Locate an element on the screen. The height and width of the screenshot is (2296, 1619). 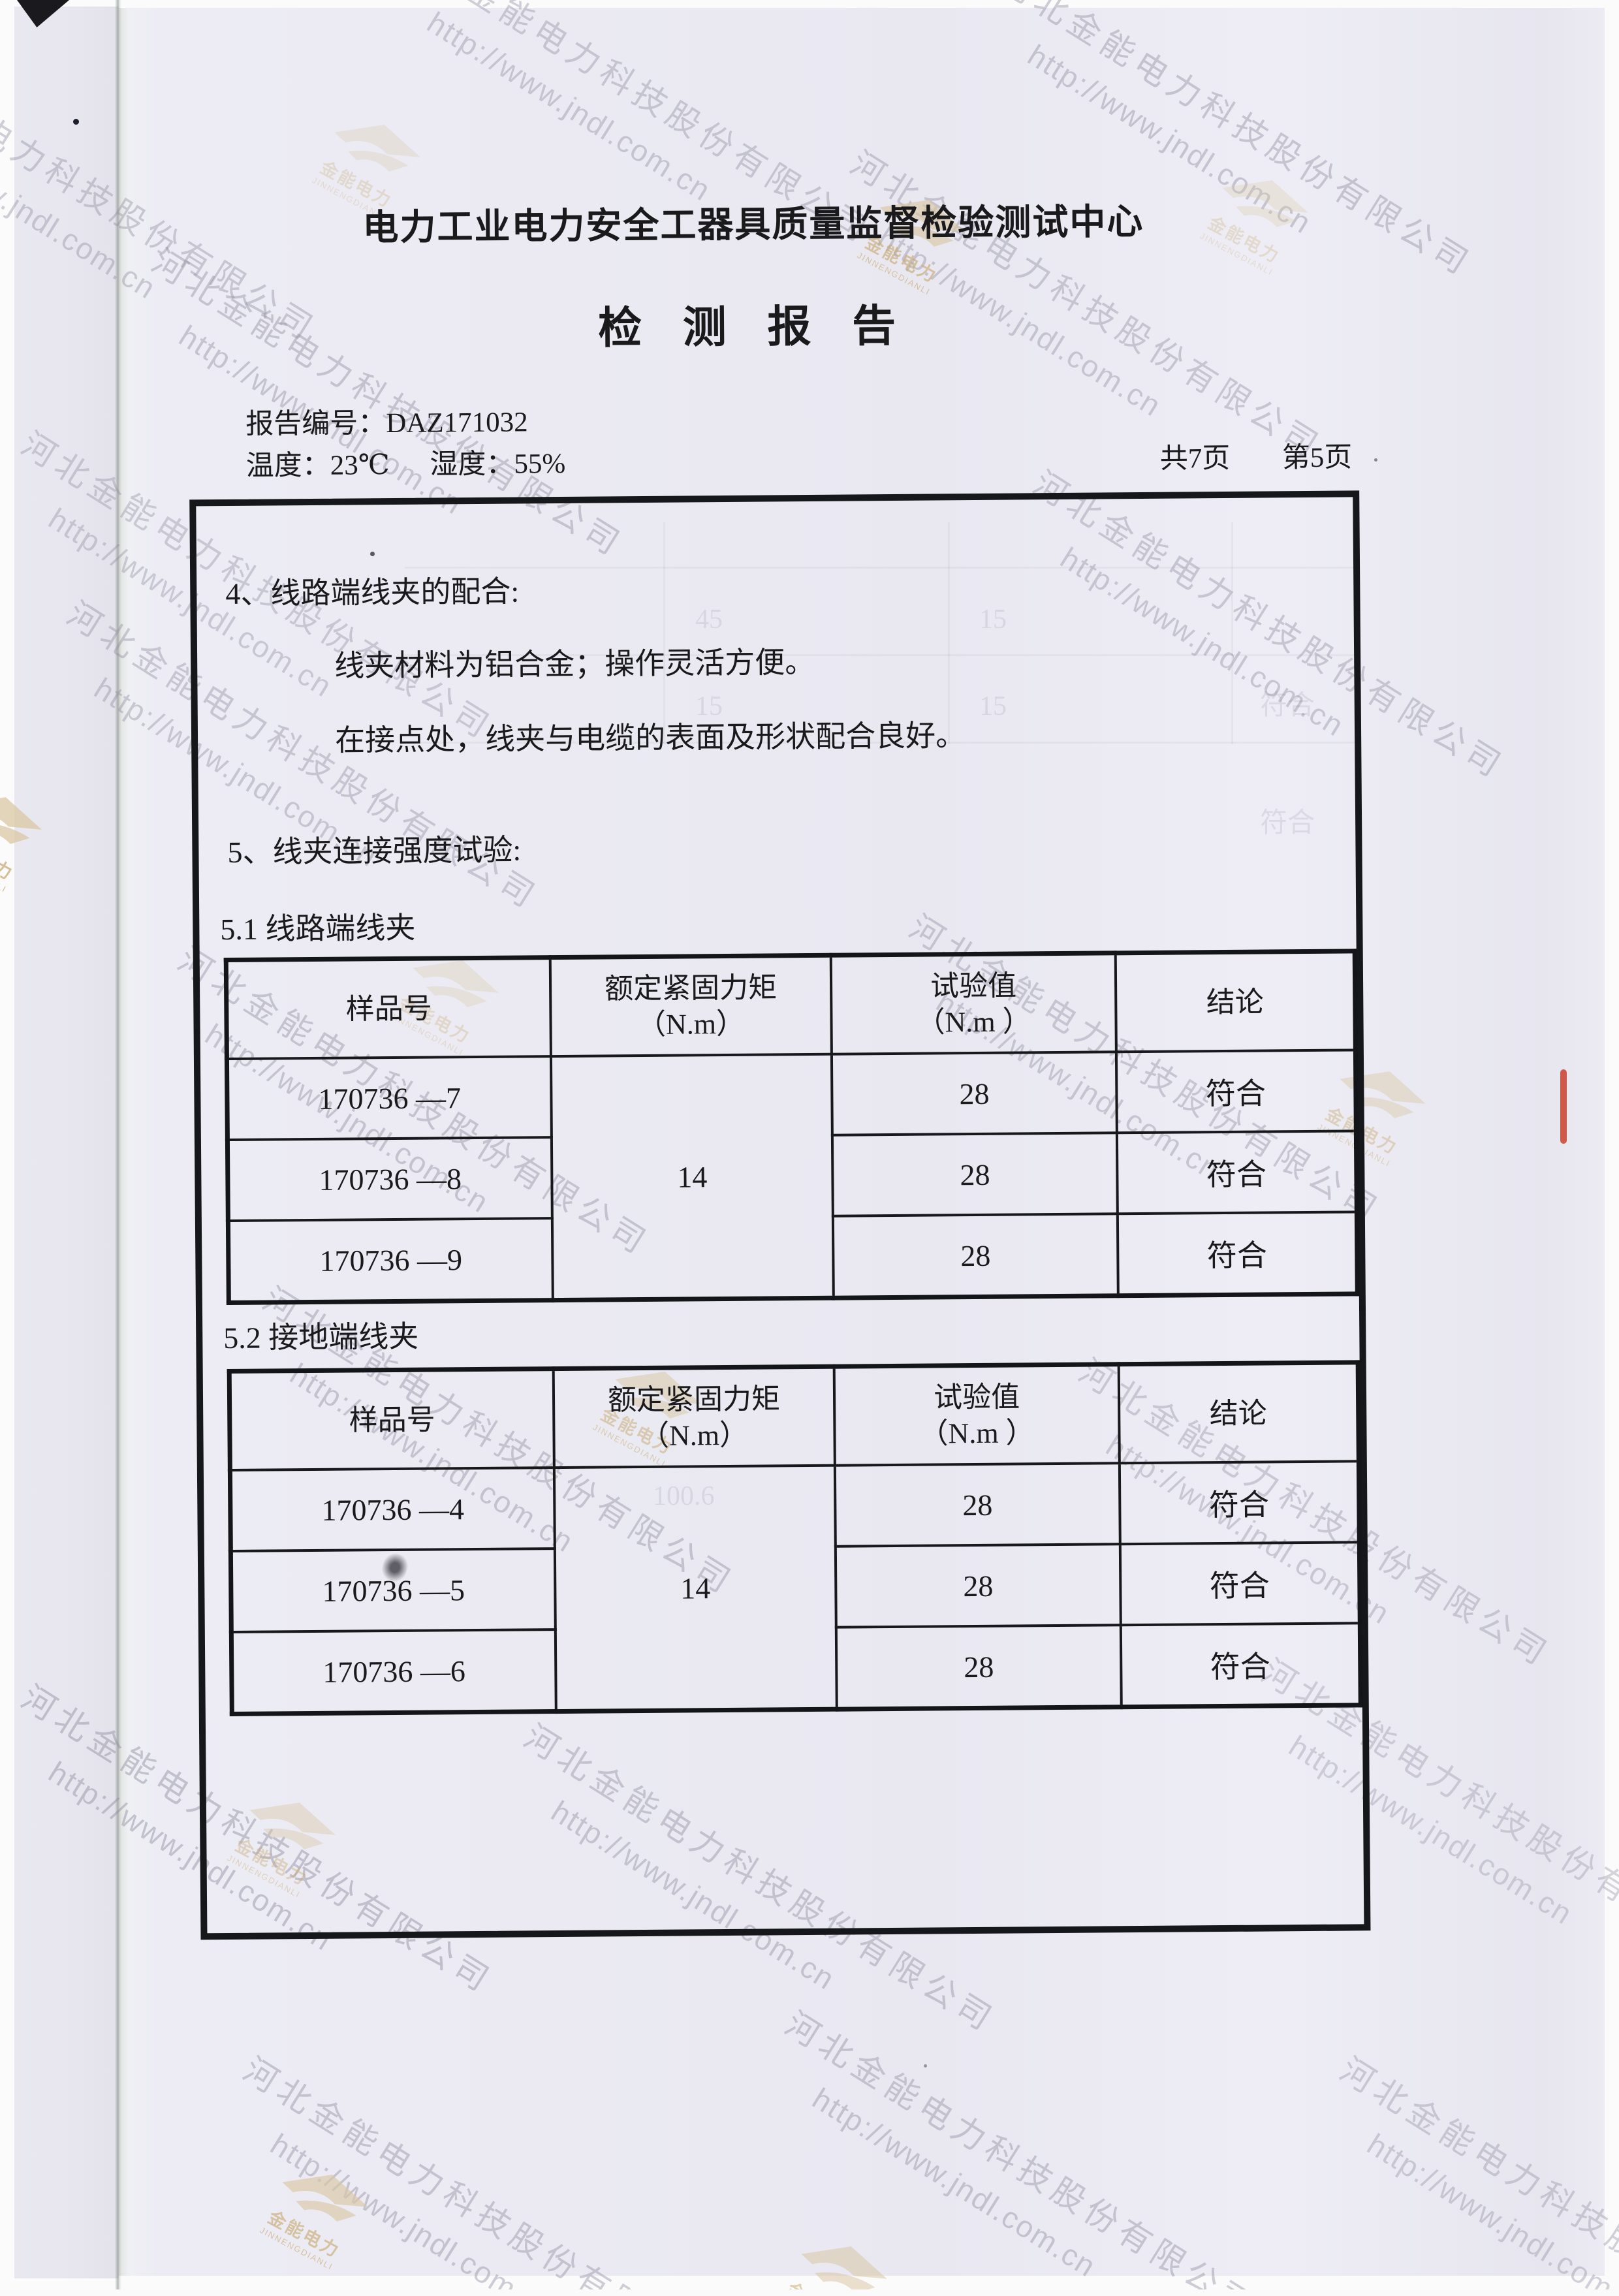
sample-cell: 170736 —6 is located at coordinates (394, 1672).